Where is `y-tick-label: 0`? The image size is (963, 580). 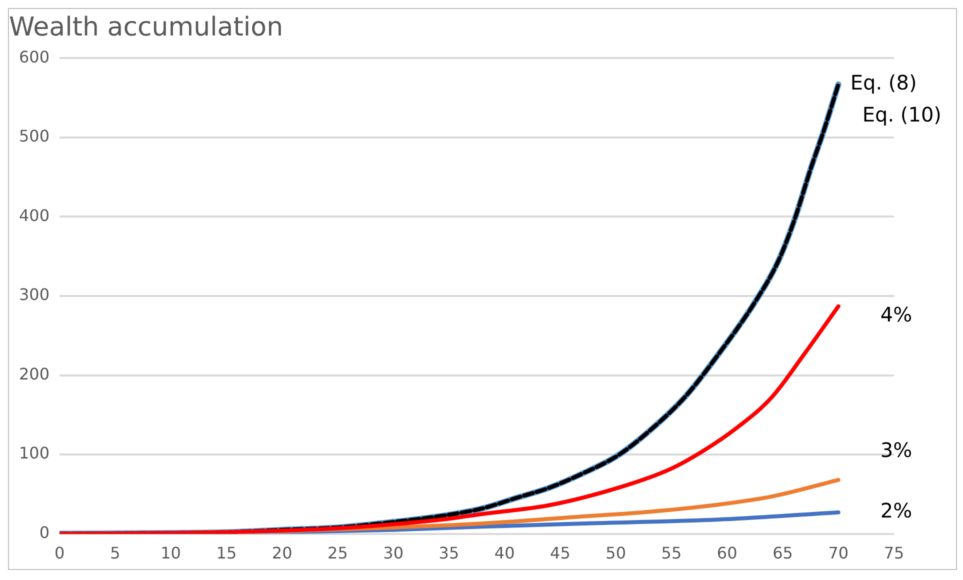
y-tick-label: 0 is located at coordinates (44, 532).